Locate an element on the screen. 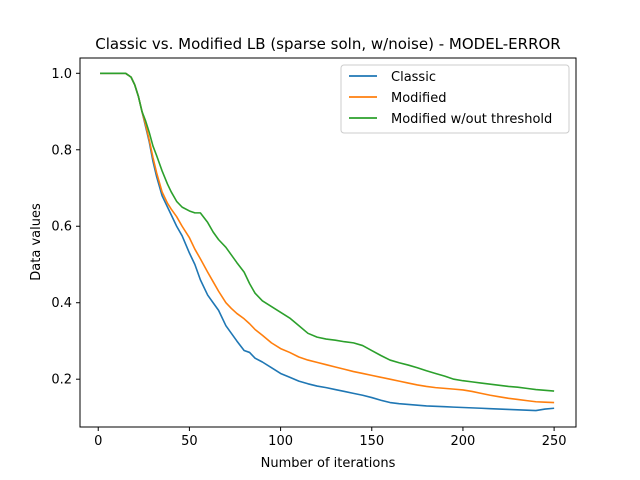 This screenshot has width=640, height=480. x-tick-label: 200 is located at coordinates (463, 441).